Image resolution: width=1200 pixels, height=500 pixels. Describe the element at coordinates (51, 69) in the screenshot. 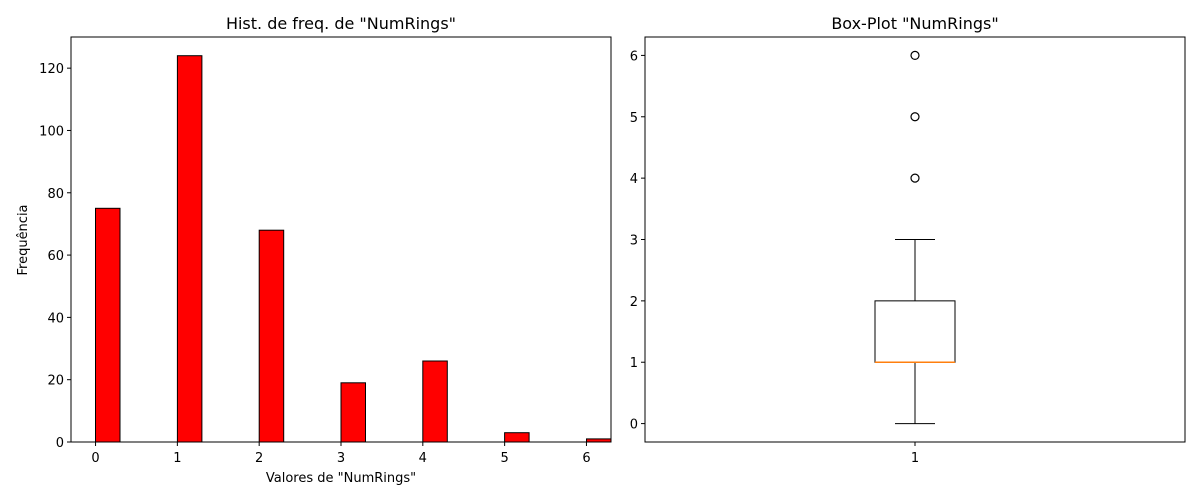

I see `histogram-y-tick-label: 120` at that location.